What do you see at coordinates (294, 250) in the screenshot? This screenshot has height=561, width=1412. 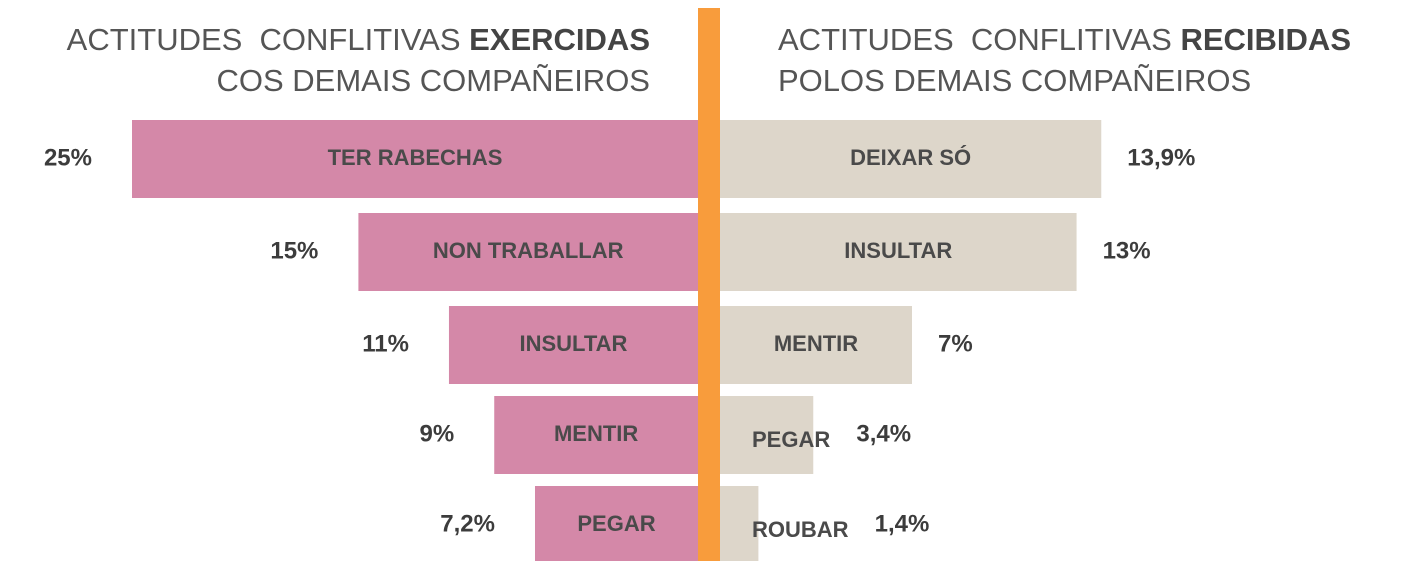 I see `value-label: 15%` at bounding box center [294, 250].